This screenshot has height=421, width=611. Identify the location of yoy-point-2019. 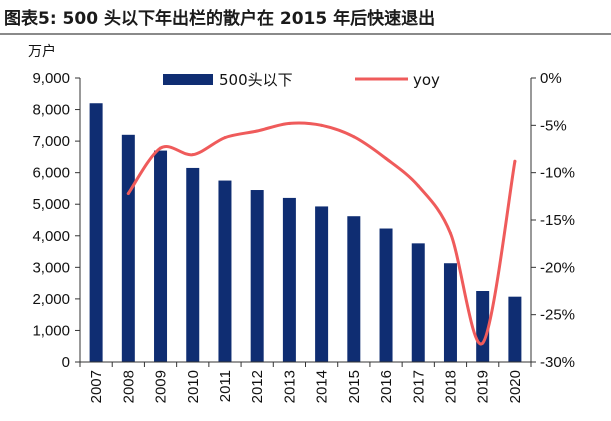
(483, 343).